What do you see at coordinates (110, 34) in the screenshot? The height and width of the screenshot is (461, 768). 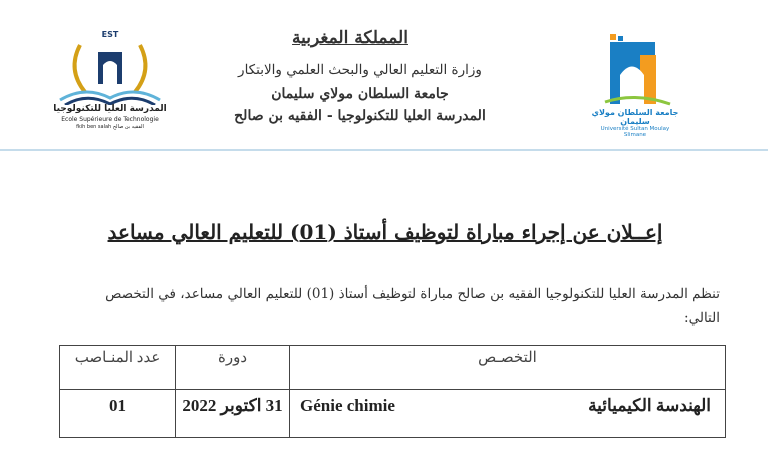 I see `est-label: EST` at bounding box center [110, 34].